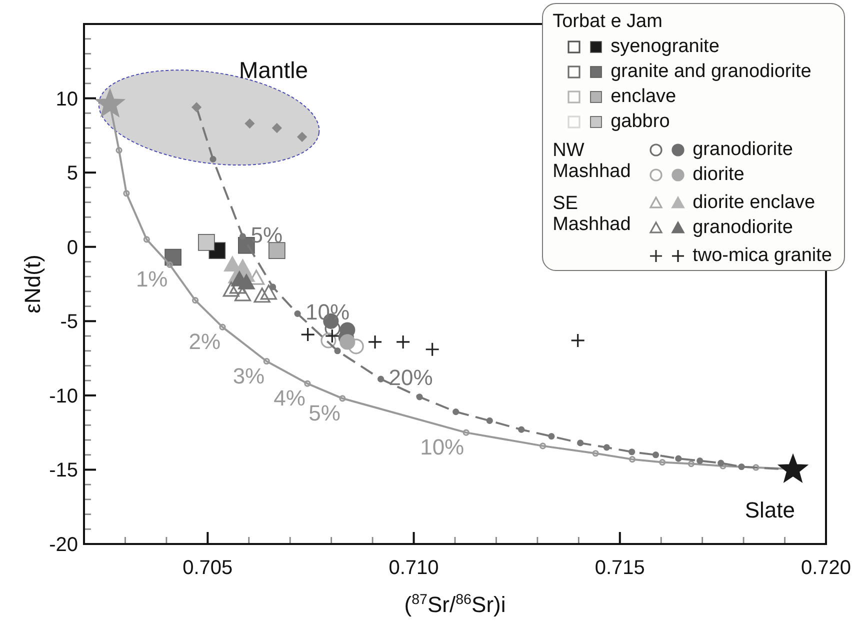 This screenshot has width=854, height=629. I want to click on legend-label: enclave, so click(643, 96).